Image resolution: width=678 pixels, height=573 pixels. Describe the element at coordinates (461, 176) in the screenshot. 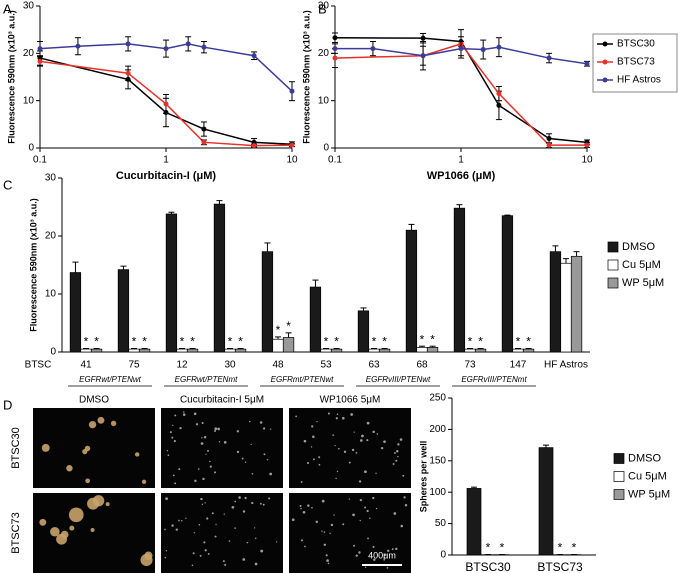

I see `x-axis-label: WP1066 (μM)` at that location.